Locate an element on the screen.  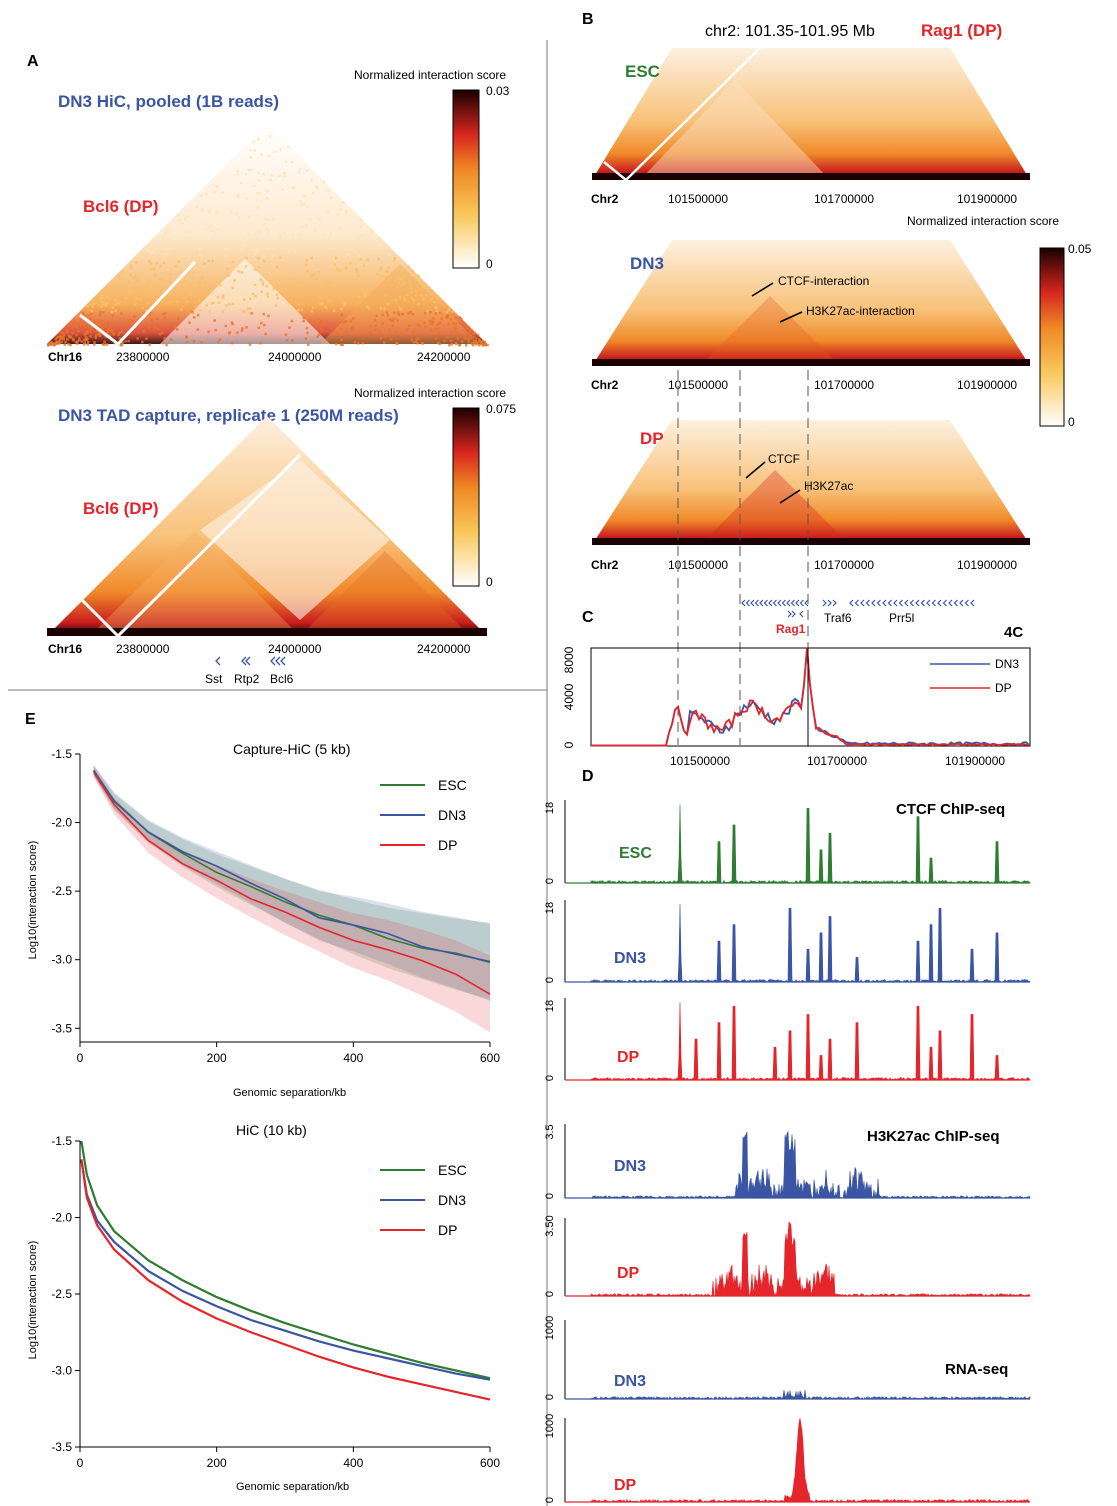
track-label-6: DP is located at coordinates (625, 1485).